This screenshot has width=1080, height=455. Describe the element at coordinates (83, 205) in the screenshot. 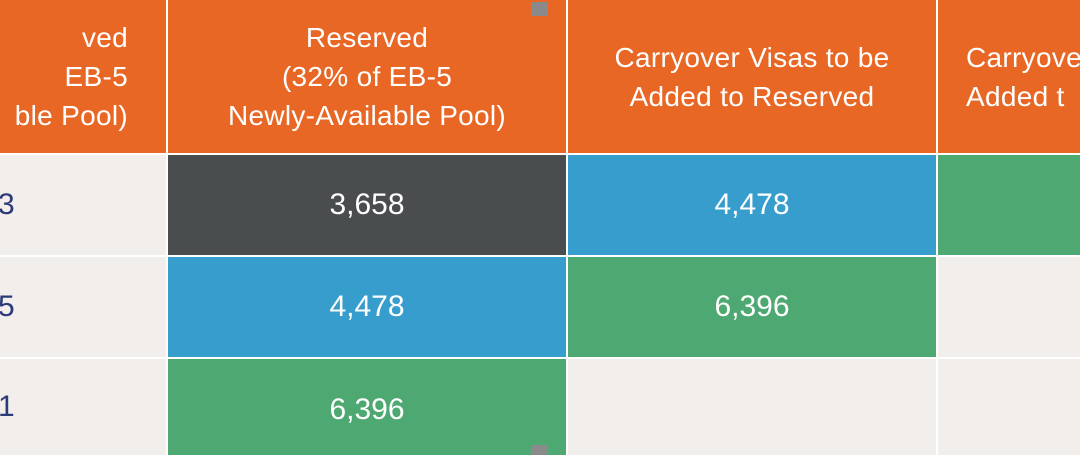

I see `table-cell: 3` at that location.